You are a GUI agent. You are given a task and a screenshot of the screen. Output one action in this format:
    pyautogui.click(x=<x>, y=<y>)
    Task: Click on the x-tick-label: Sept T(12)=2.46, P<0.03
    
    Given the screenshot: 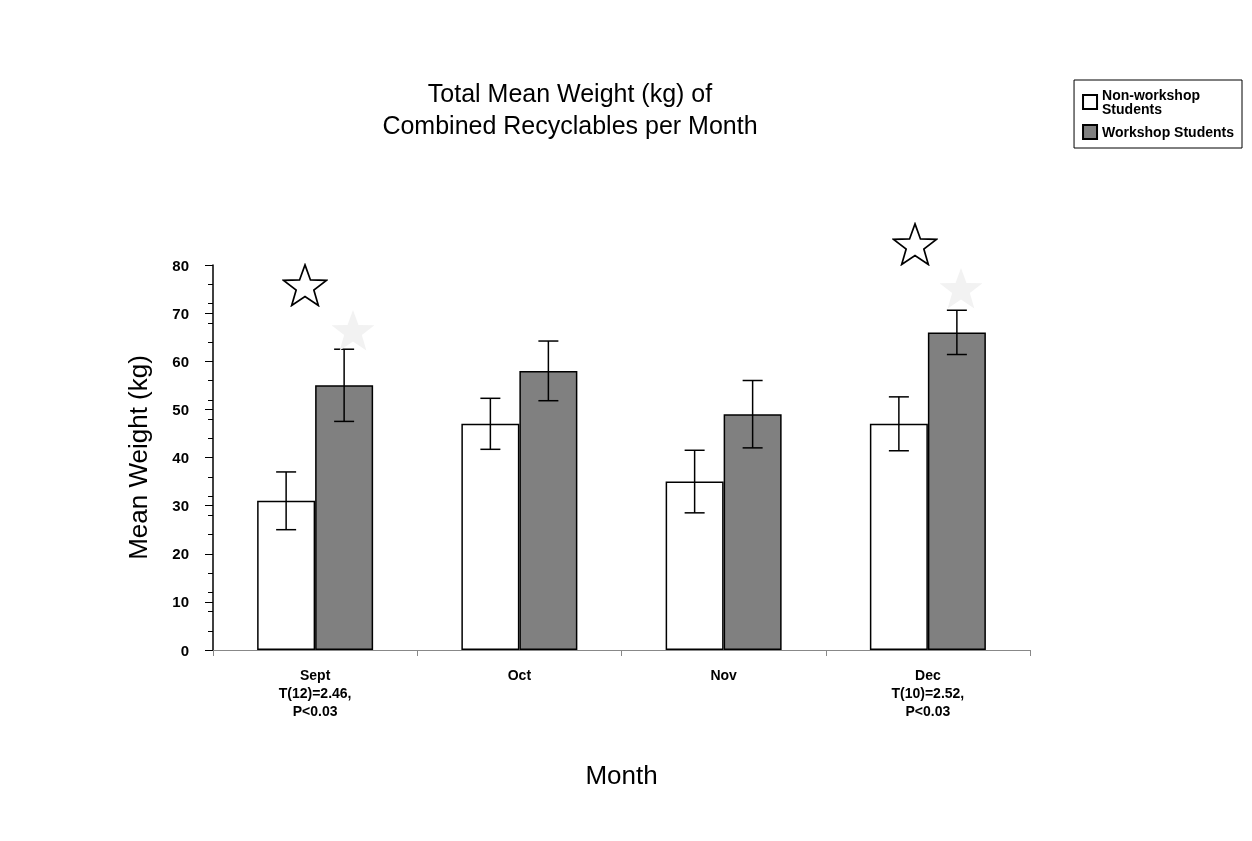 What is the action you would take?
    pyautogui.click(x=315, y=693)
    